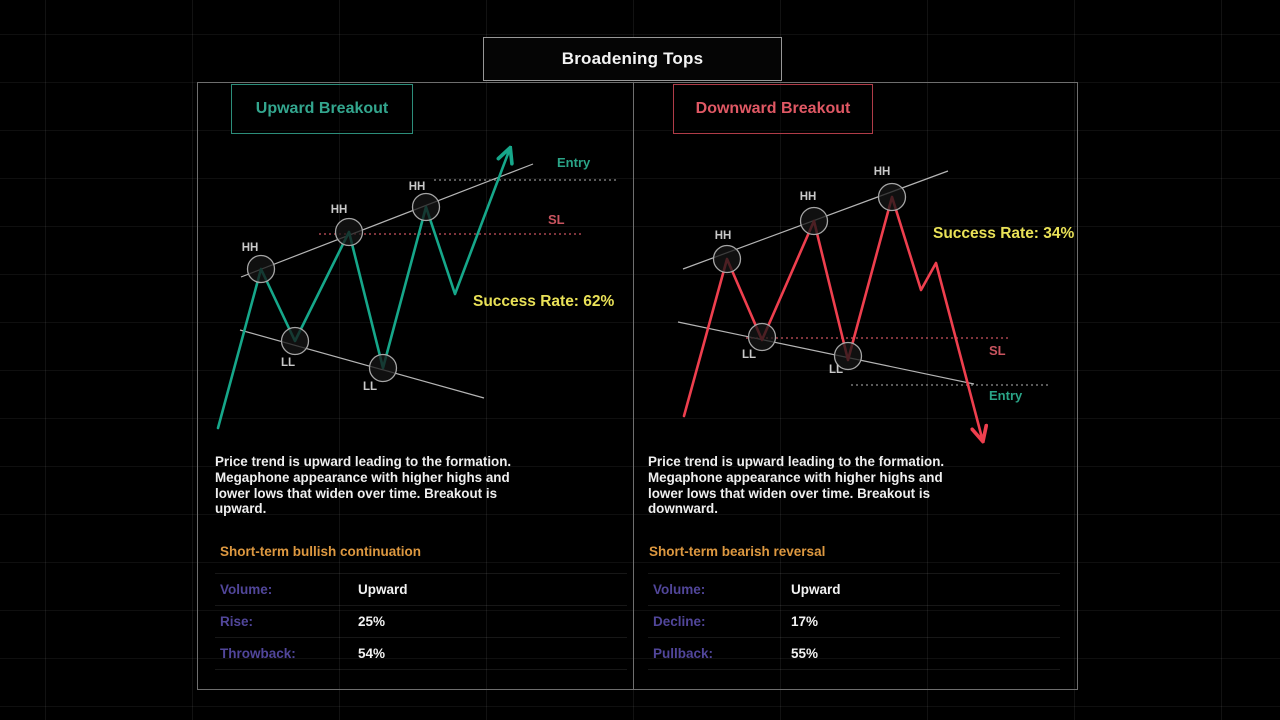 This screenshot has height=720, width=1280. What do you see at coordinates (683, 653) in the screenshot?
I see `stat-label: Pullback:` at bounding box center [683, 653].